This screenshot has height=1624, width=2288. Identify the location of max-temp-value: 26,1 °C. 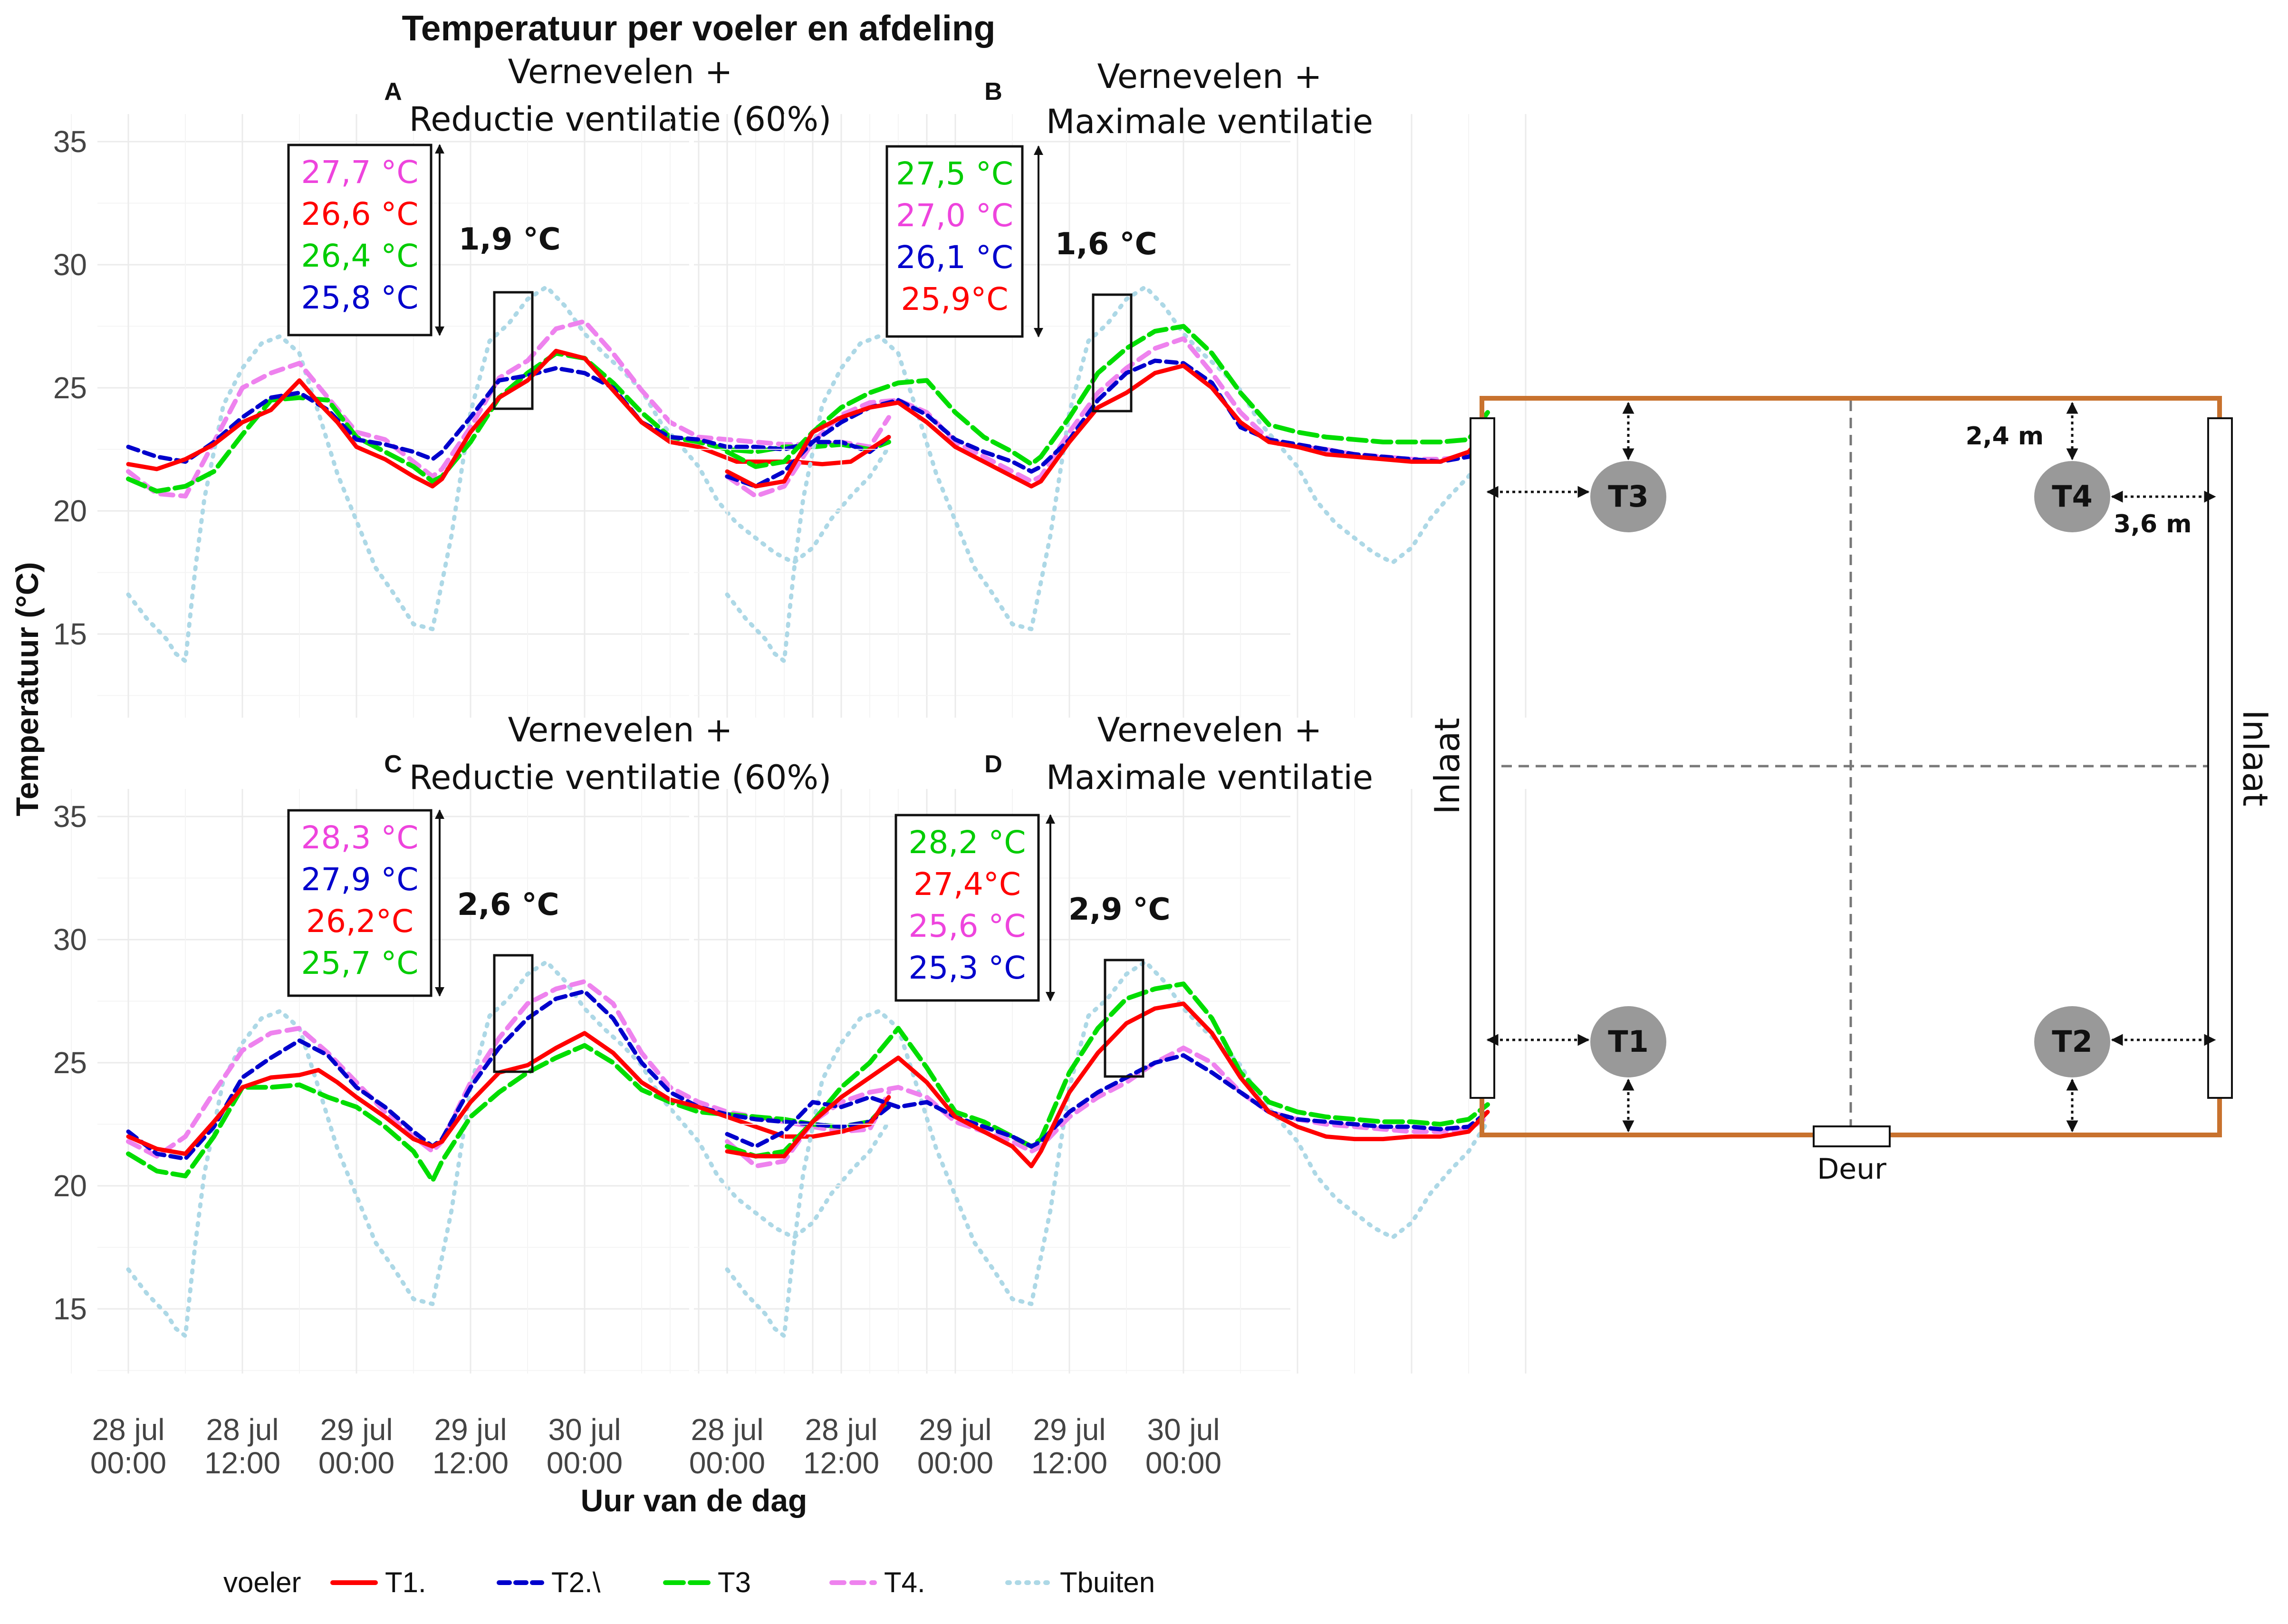
(955, 257).